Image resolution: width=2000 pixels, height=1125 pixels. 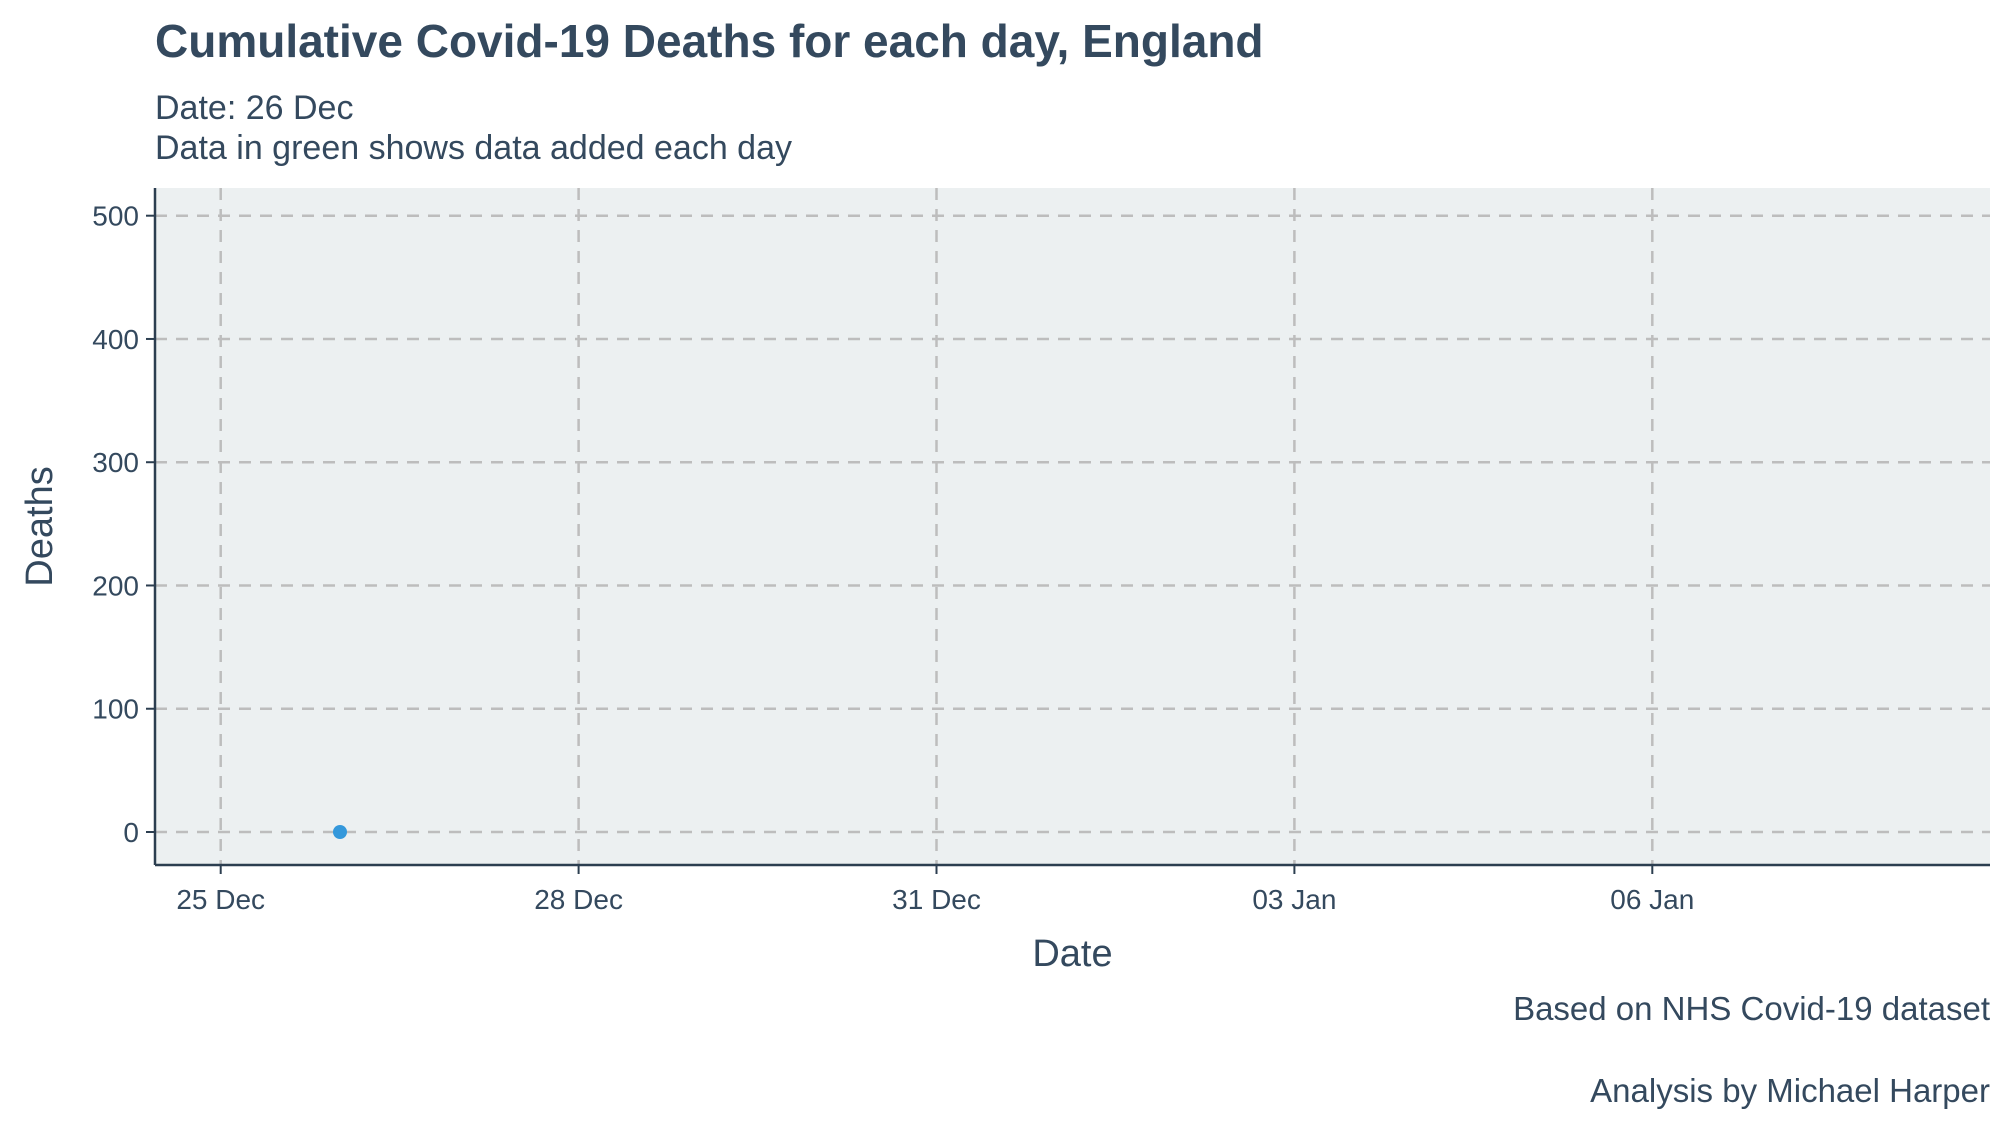 What do you see at coordinates (220, 899) in the screenshot?
I see `x-tick-label: 25 Dec` at bounding box center [220, 899].